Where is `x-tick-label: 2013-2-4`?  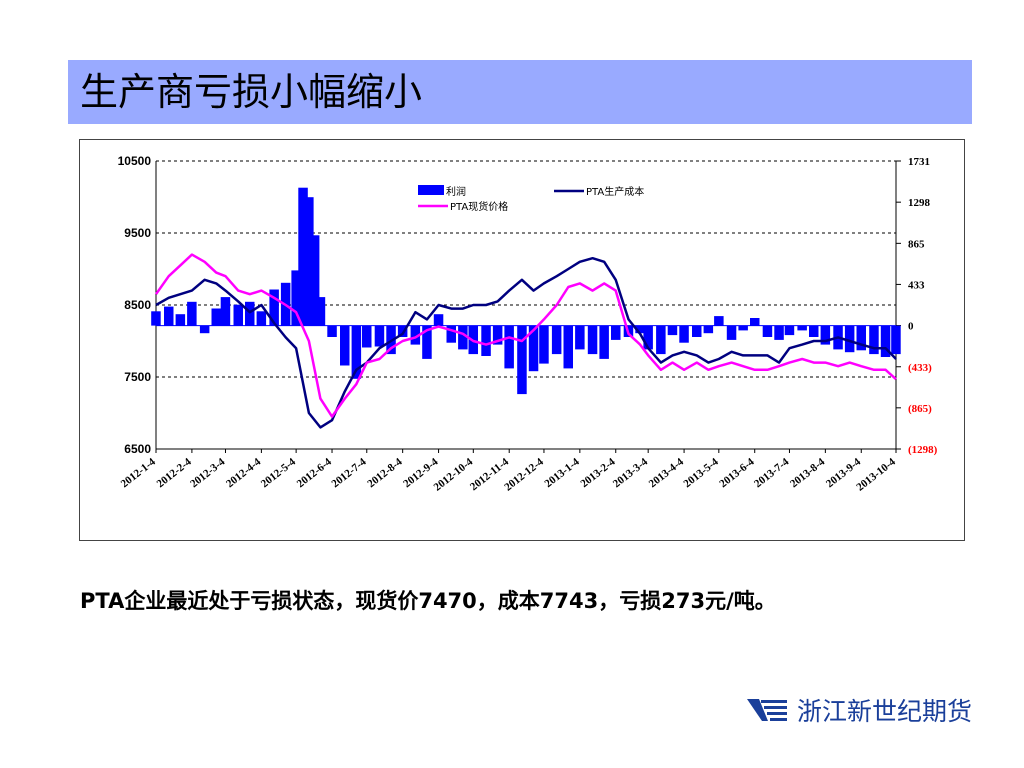 x-tick-label: 2013-2-4 is located at coordinates (598, 473).